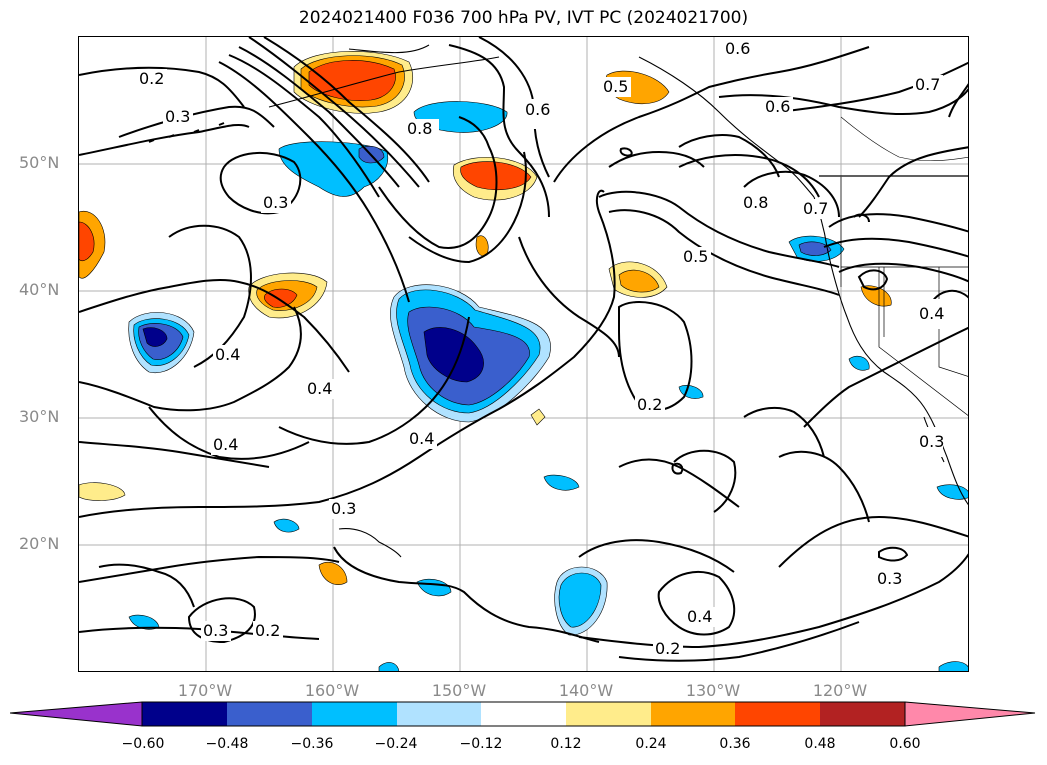  What do you see at coordinates (312, 744) in the screenshot?
I see `colorbar-tick: −0.36` at bounding box center [312, 744].